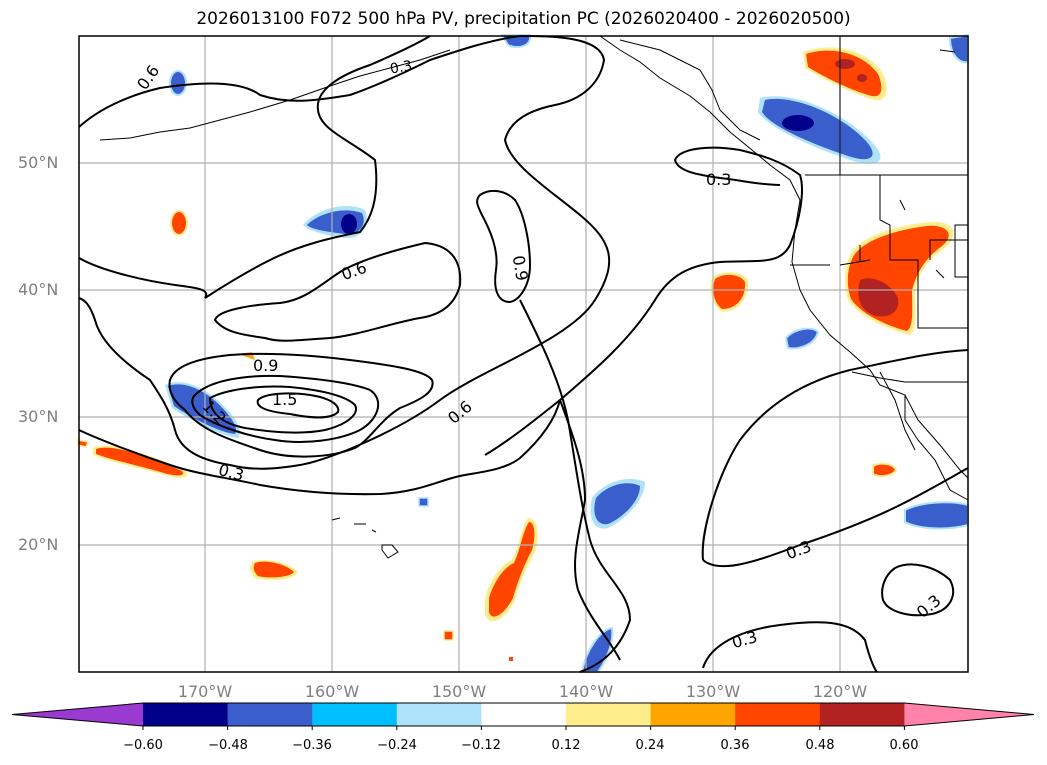  I want to click on colorbar-tick: −0.36, so click(312, 745).